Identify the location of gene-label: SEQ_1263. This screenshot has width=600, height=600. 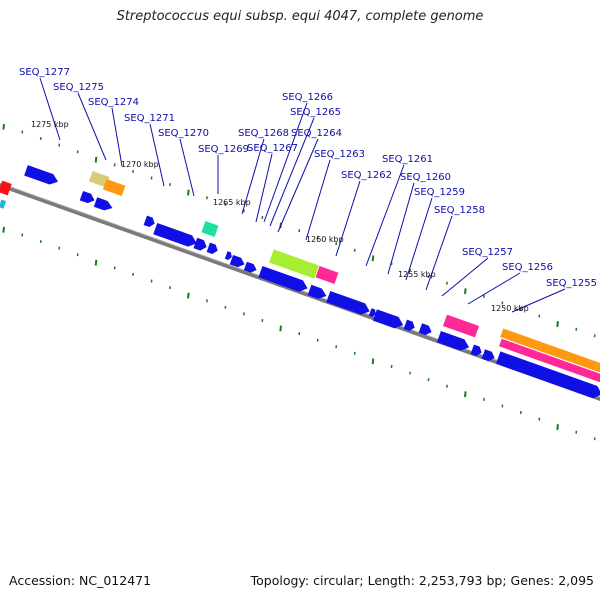
(339, 154).